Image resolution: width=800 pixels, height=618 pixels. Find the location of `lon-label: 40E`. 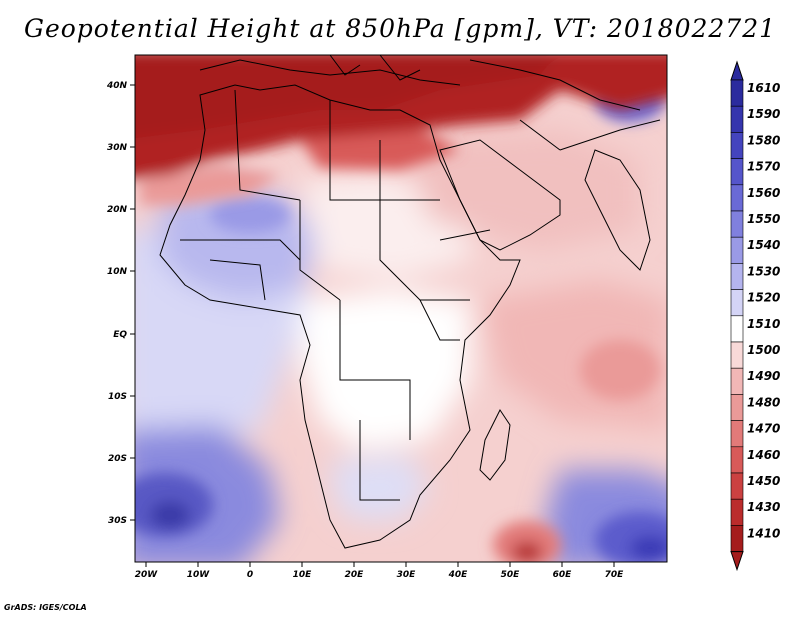

lon-label: 40E is located at coordinates (458, 575).